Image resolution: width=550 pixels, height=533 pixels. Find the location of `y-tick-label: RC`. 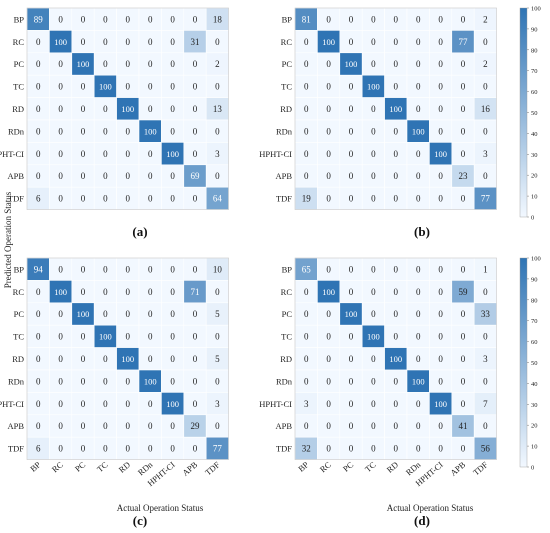

y-tick-label: RC is located at coordinates (19, 292).